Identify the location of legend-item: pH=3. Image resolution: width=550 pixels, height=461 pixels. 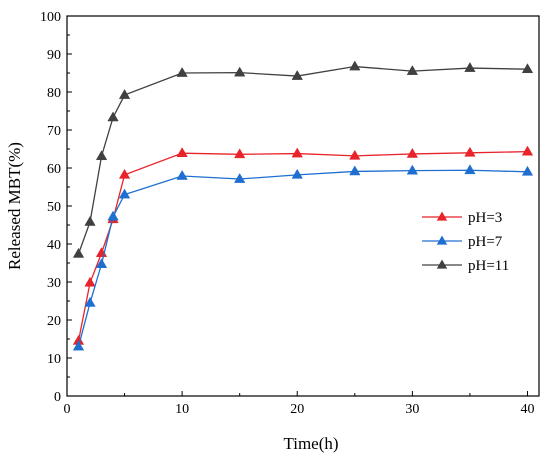
(462, 218).